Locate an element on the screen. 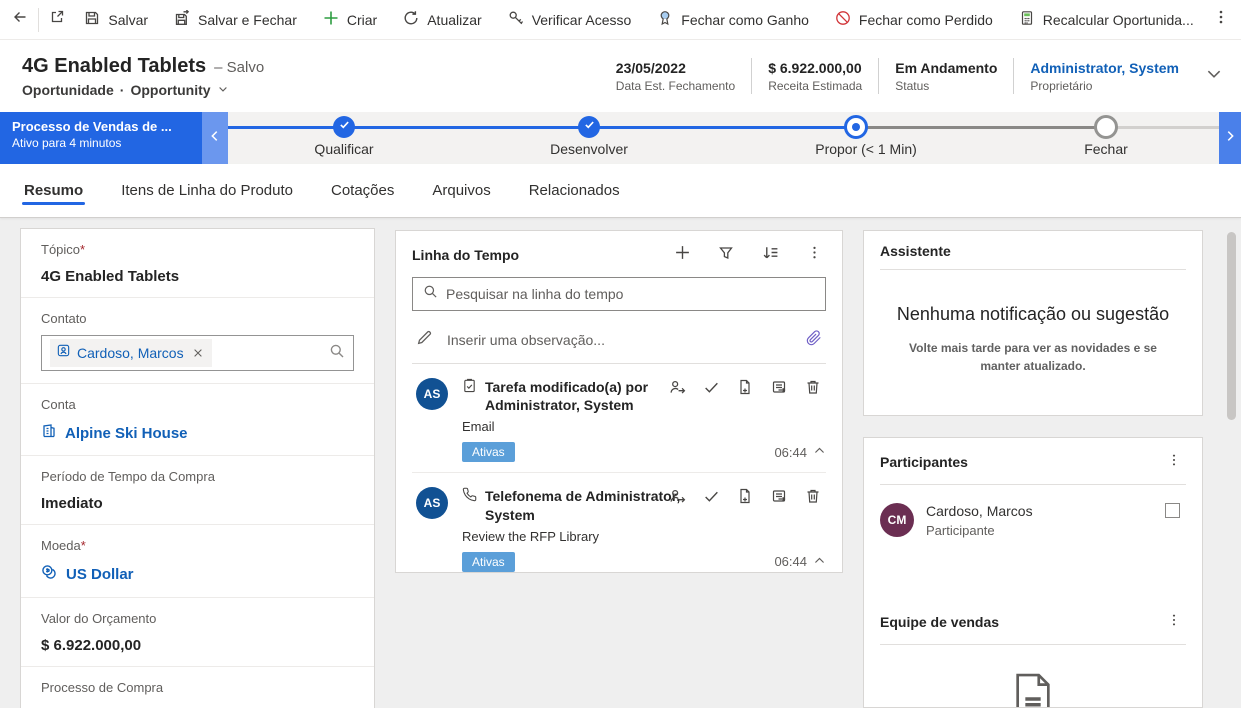  tab-arquivos: Arquivos is located at coordinates (461, 190).